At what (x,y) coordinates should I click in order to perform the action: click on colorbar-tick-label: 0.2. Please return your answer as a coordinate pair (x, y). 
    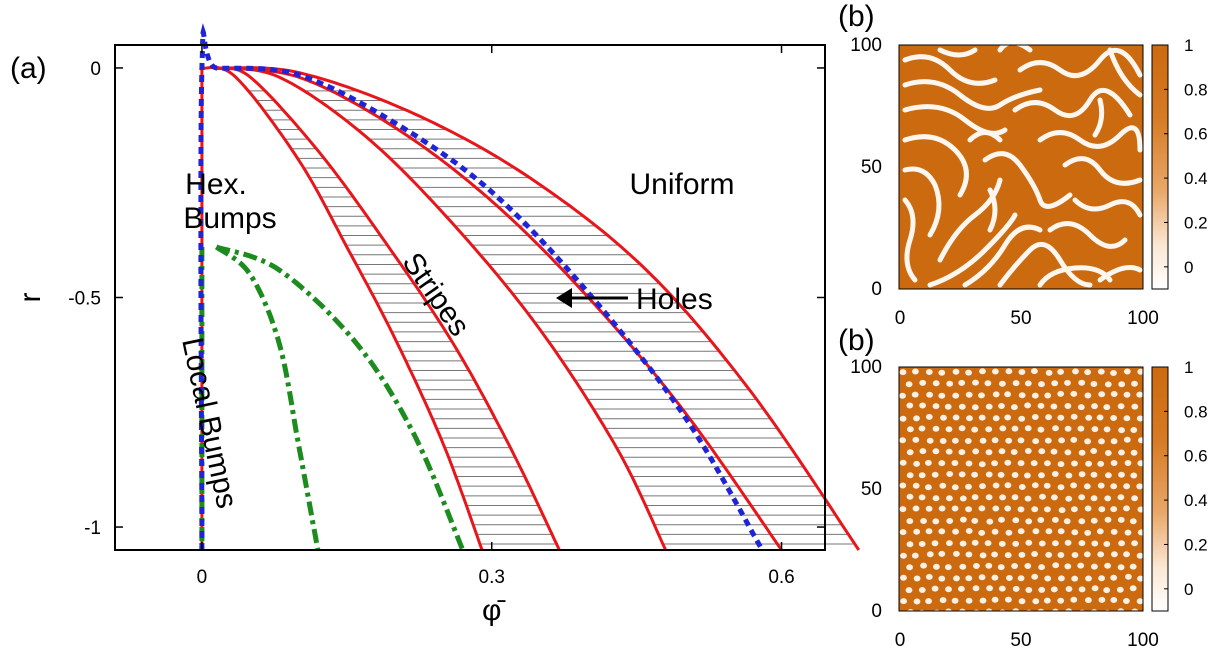
    Looking at the image, I should click on (1196, 222).